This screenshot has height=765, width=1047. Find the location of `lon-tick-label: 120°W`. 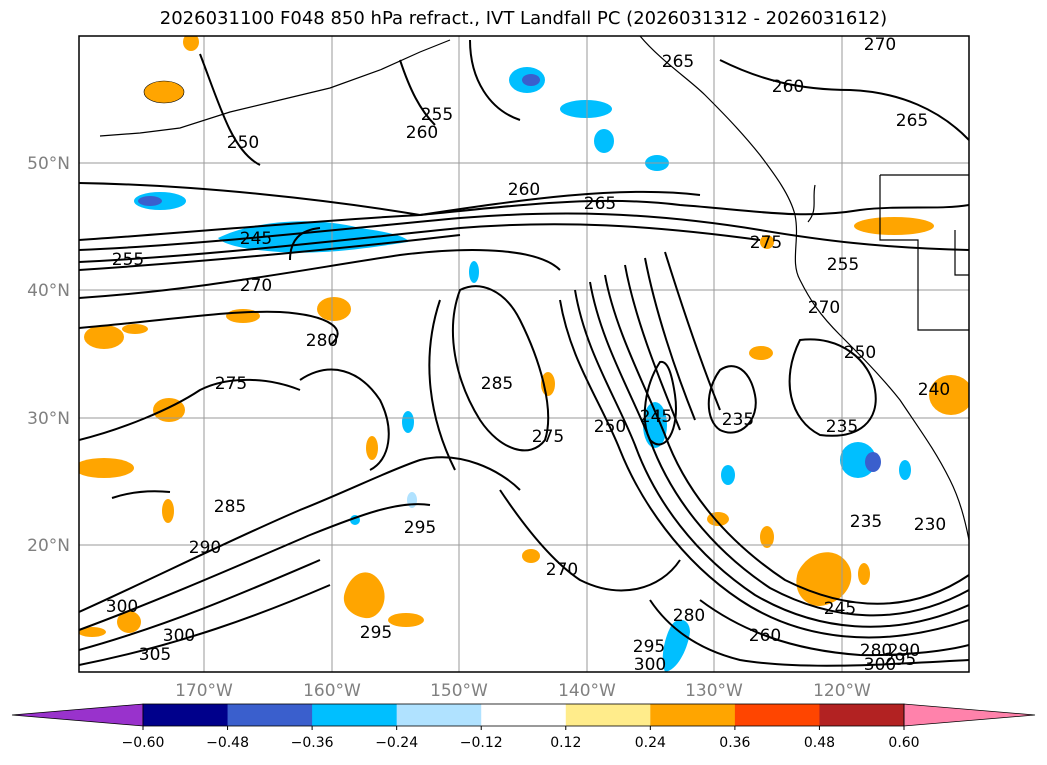

lon-tick-label: 120°W is located at coordinates (842, 691).